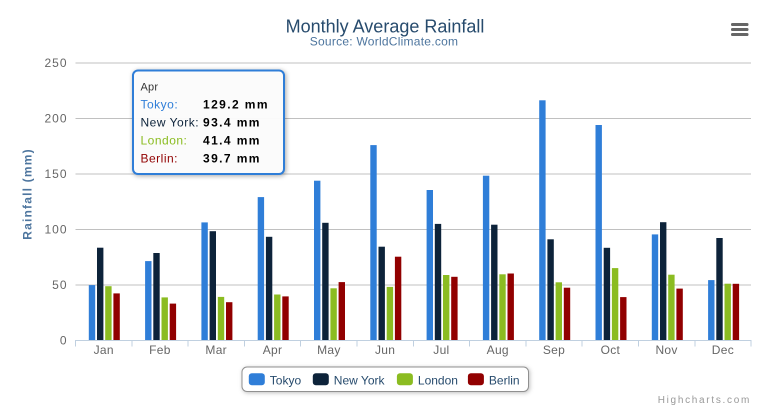 This screenshot has width=769, height=416. I want to click on svg-text: Sep, so click(554, 350).